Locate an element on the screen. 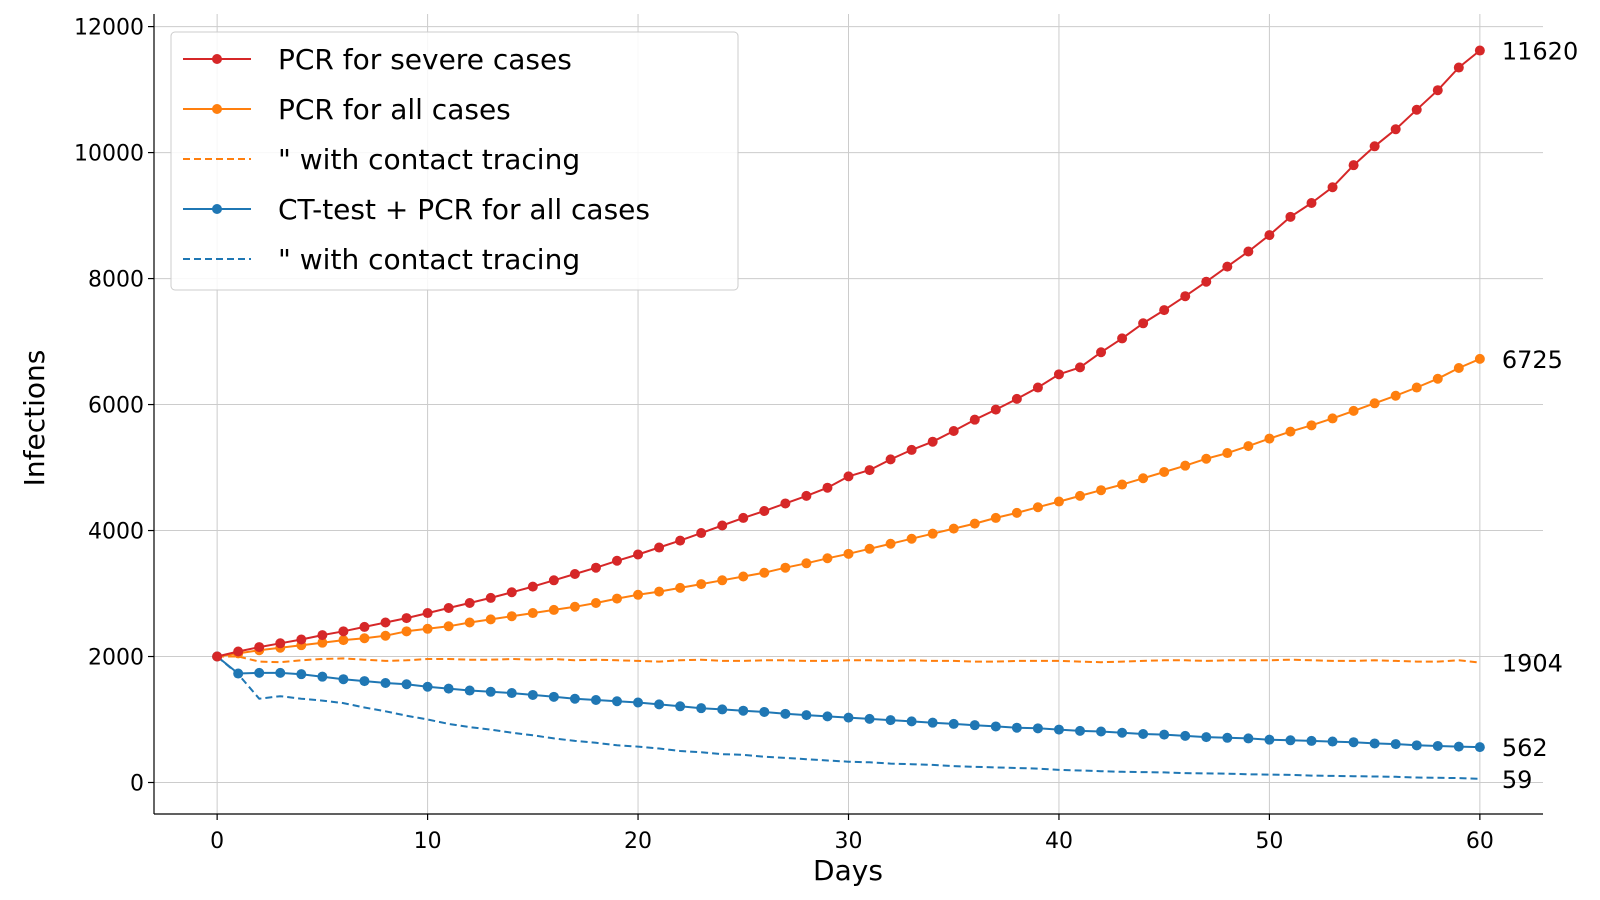  legend-marker-swatch is located at coordinates (217, 109).